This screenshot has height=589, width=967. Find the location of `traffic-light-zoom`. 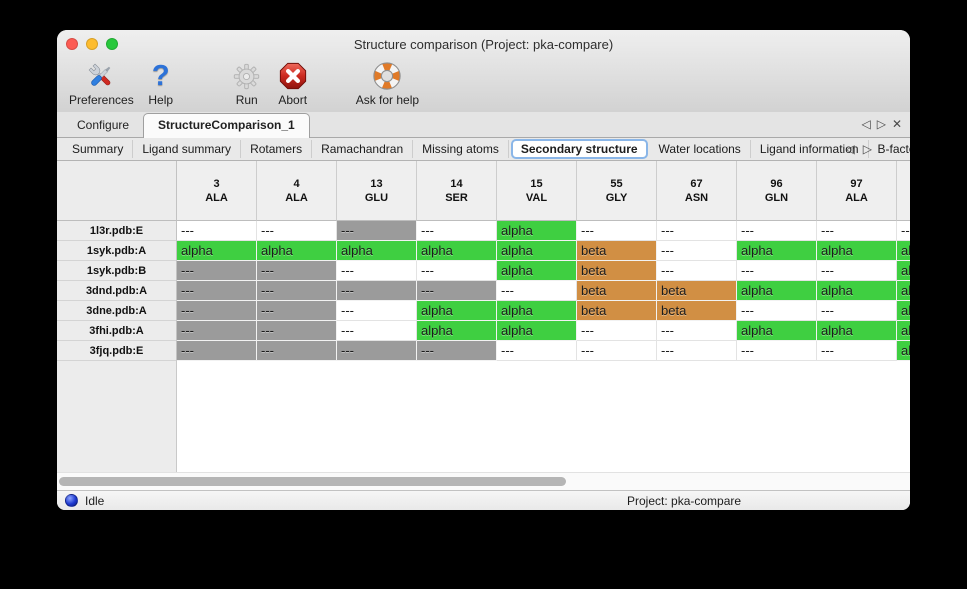

traffic-light-zoom is located at coordinates (112, 44).